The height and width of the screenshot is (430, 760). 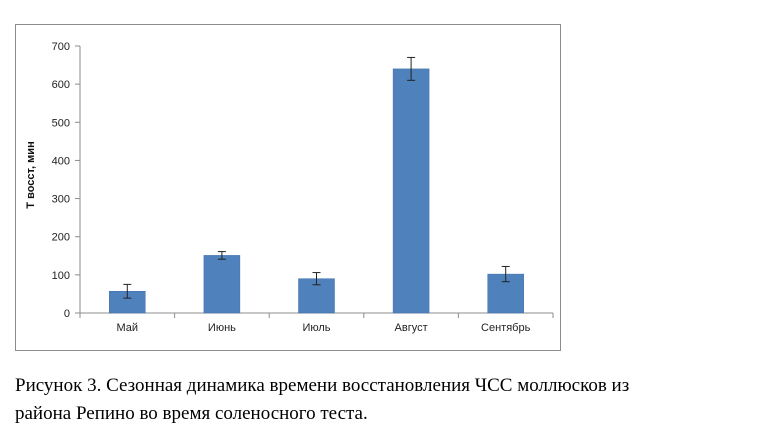 What do you see at coordinates (316, 328) in the screenshot?
I see `x-tick-label: Июль` at bounding box center [316, 328].